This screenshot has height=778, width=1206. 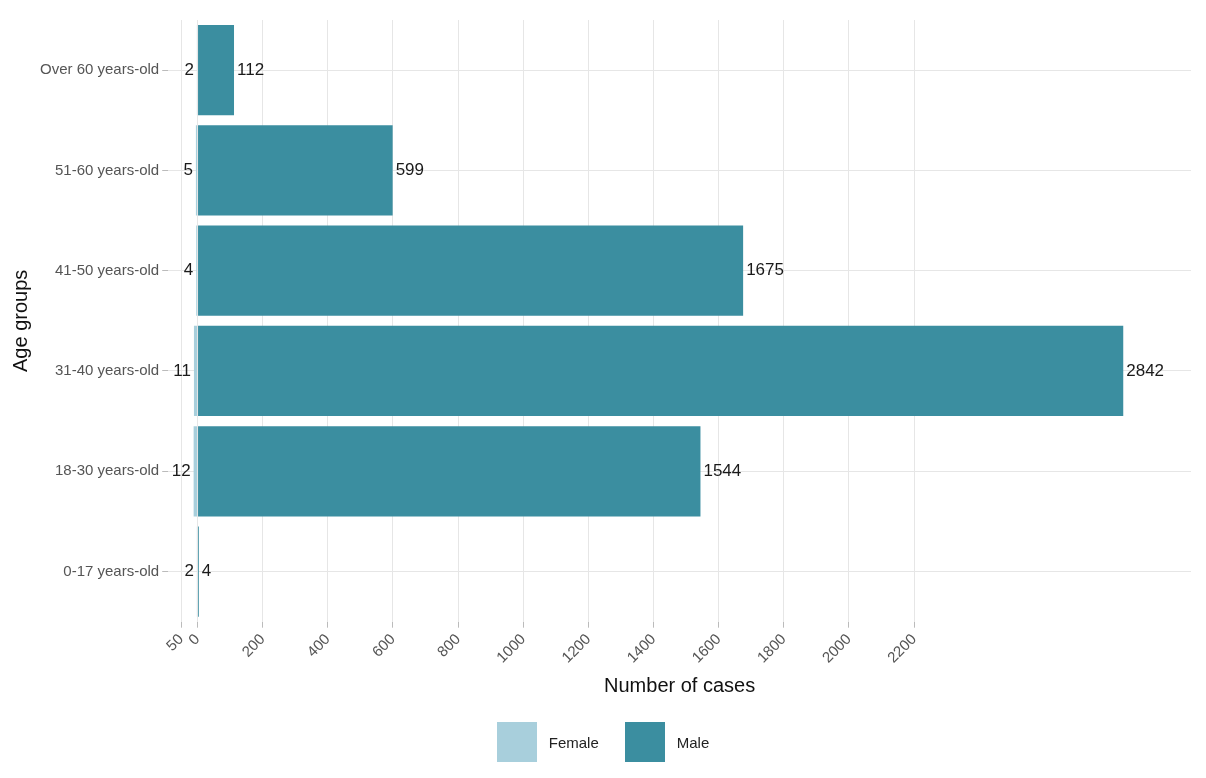 I want to click on data-label: 11, so click(x=182, y=370).